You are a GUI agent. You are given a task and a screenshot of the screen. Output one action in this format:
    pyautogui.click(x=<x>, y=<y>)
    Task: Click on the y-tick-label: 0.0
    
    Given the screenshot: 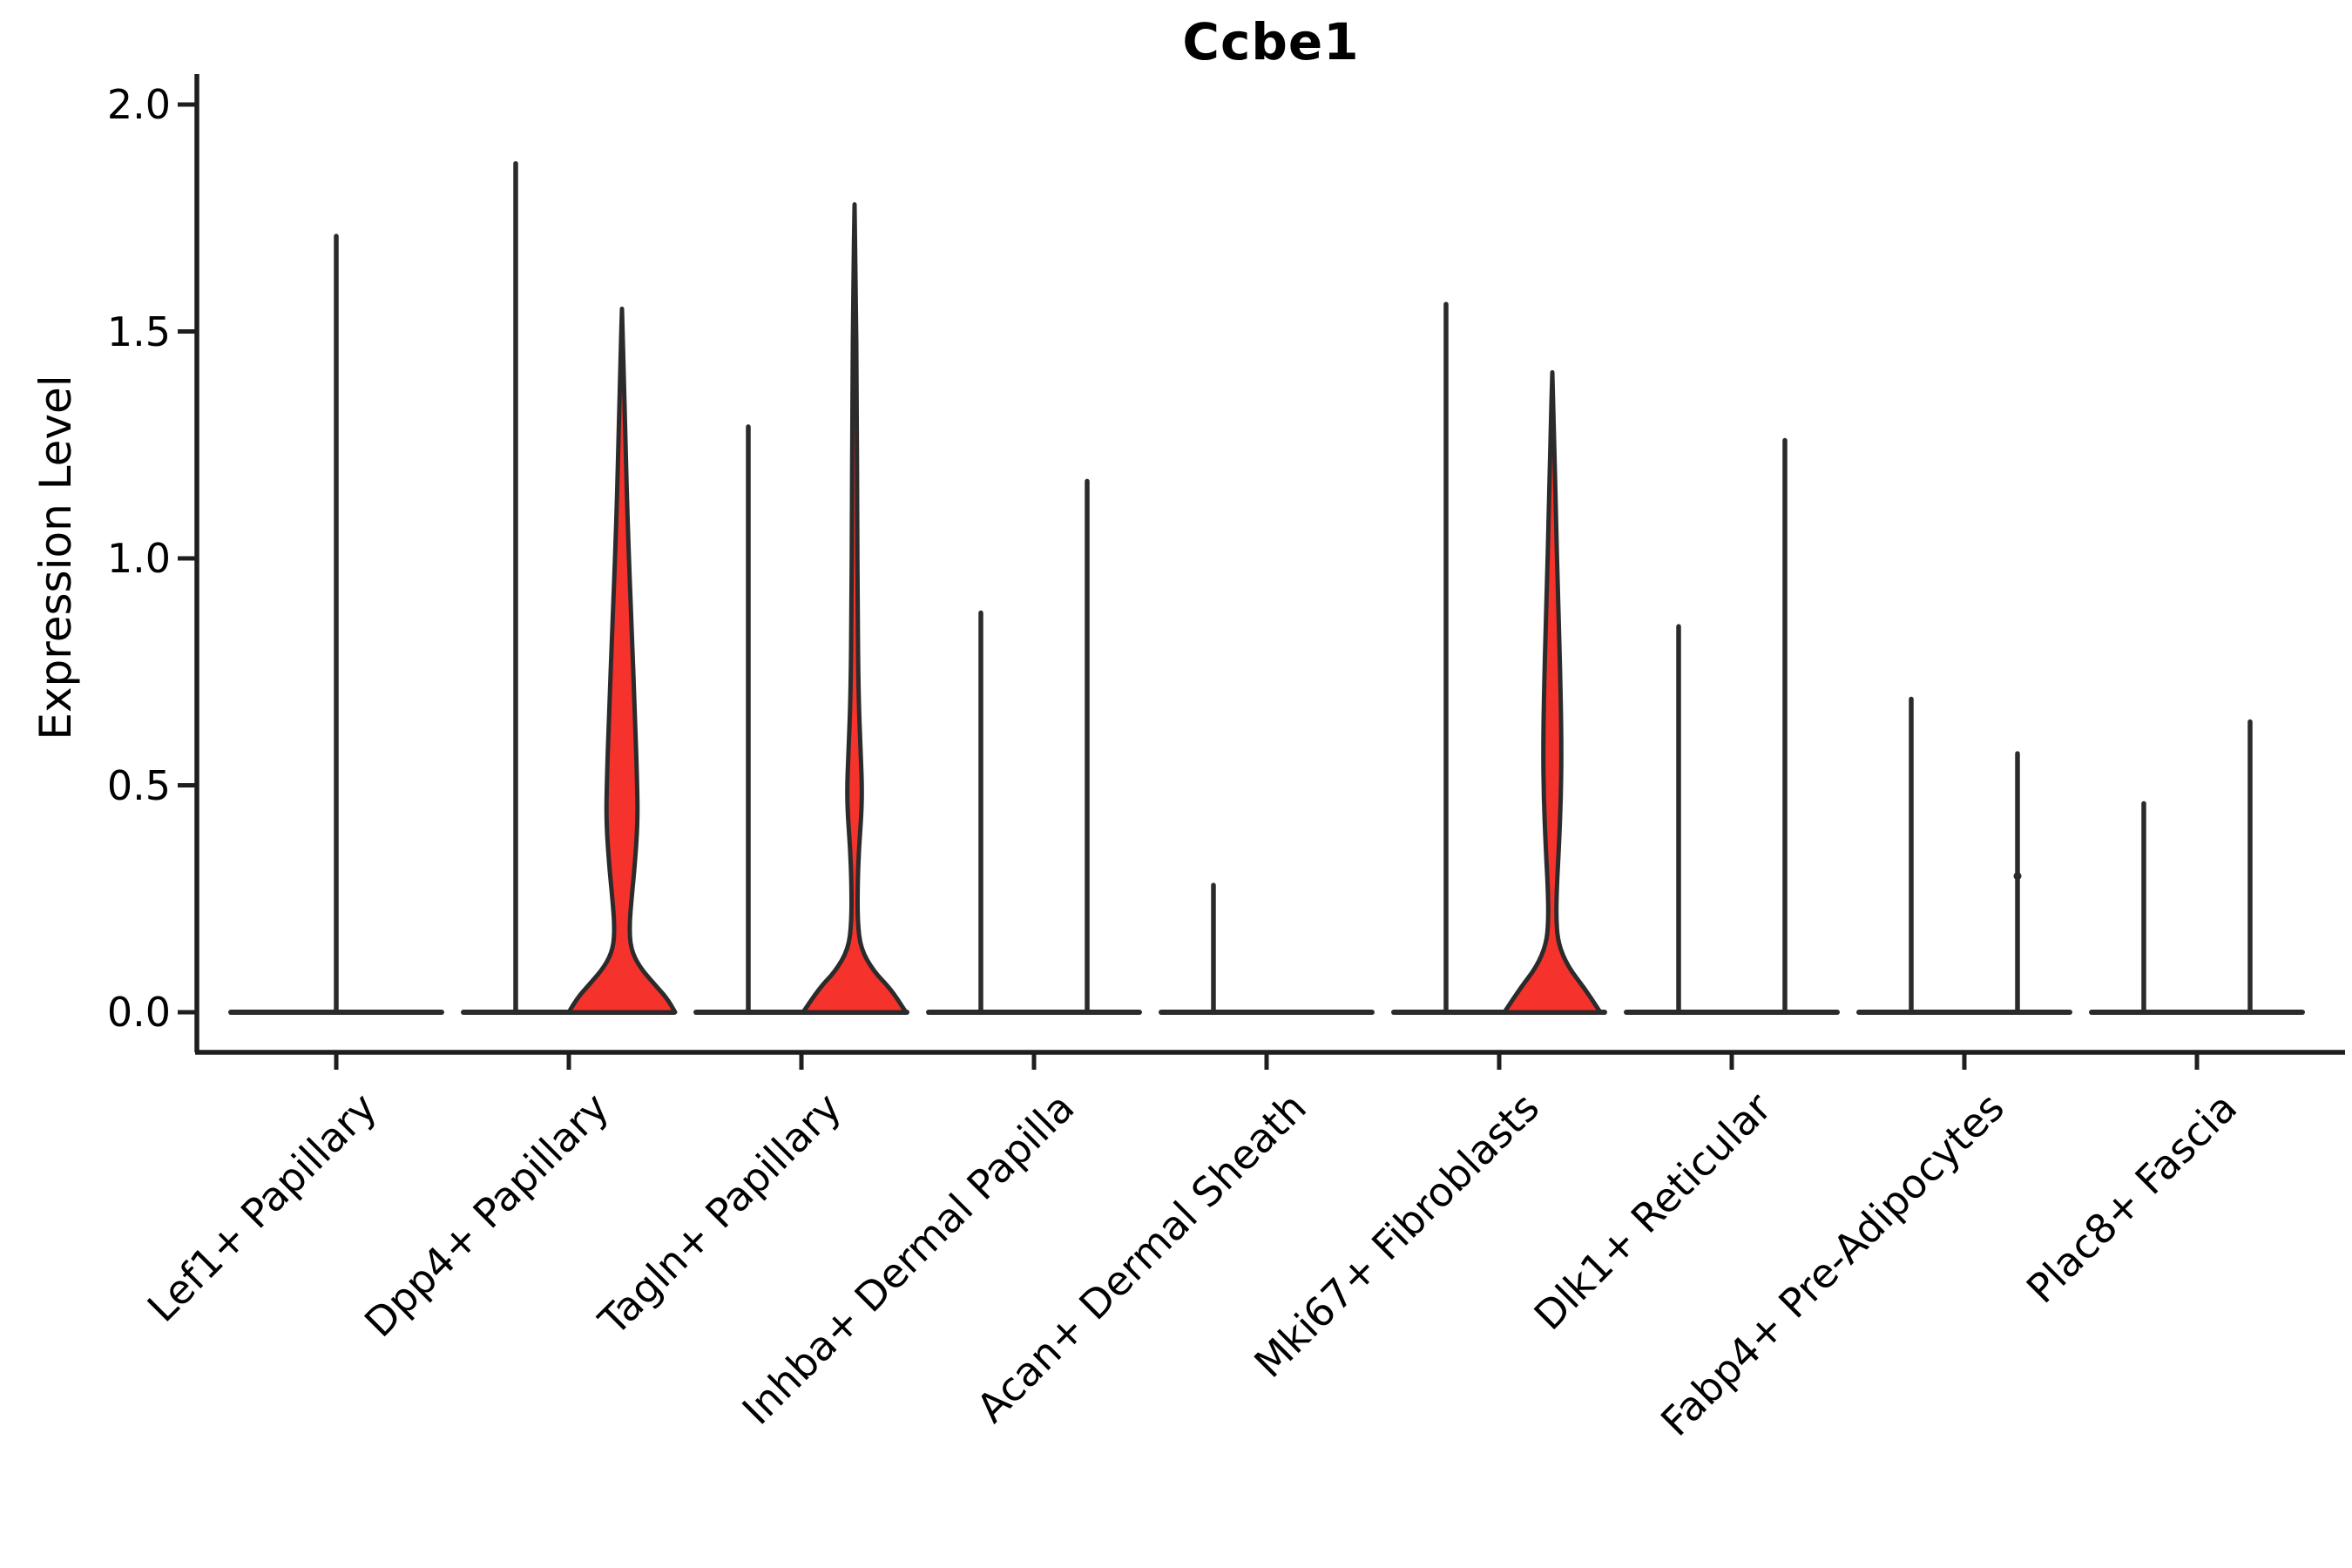 What is the action you would take?
    pyautogui.click(x=138, y=1013)
    